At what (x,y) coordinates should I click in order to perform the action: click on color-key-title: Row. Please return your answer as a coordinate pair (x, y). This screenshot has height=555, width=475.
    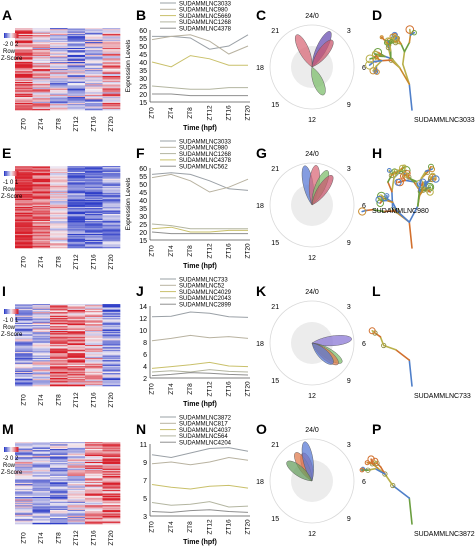
    Looking at the image, I should click on (9, 190).